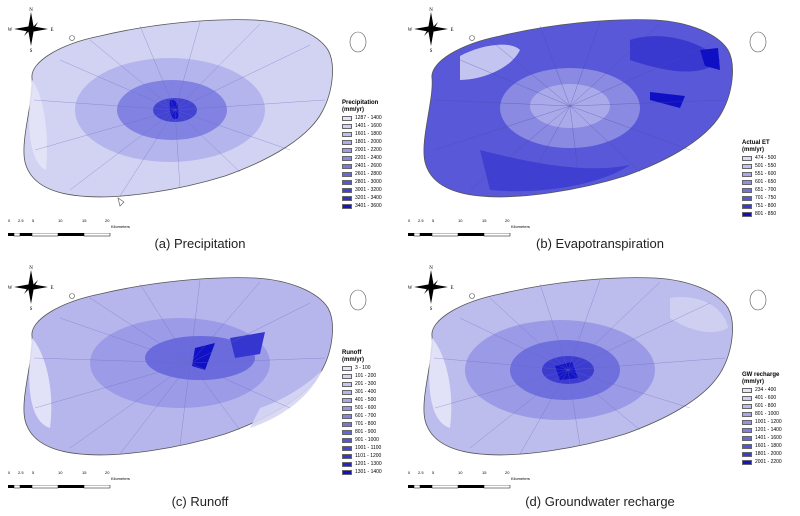  I want to click on legend-label: 1801 - 2000, so click(368, 142).